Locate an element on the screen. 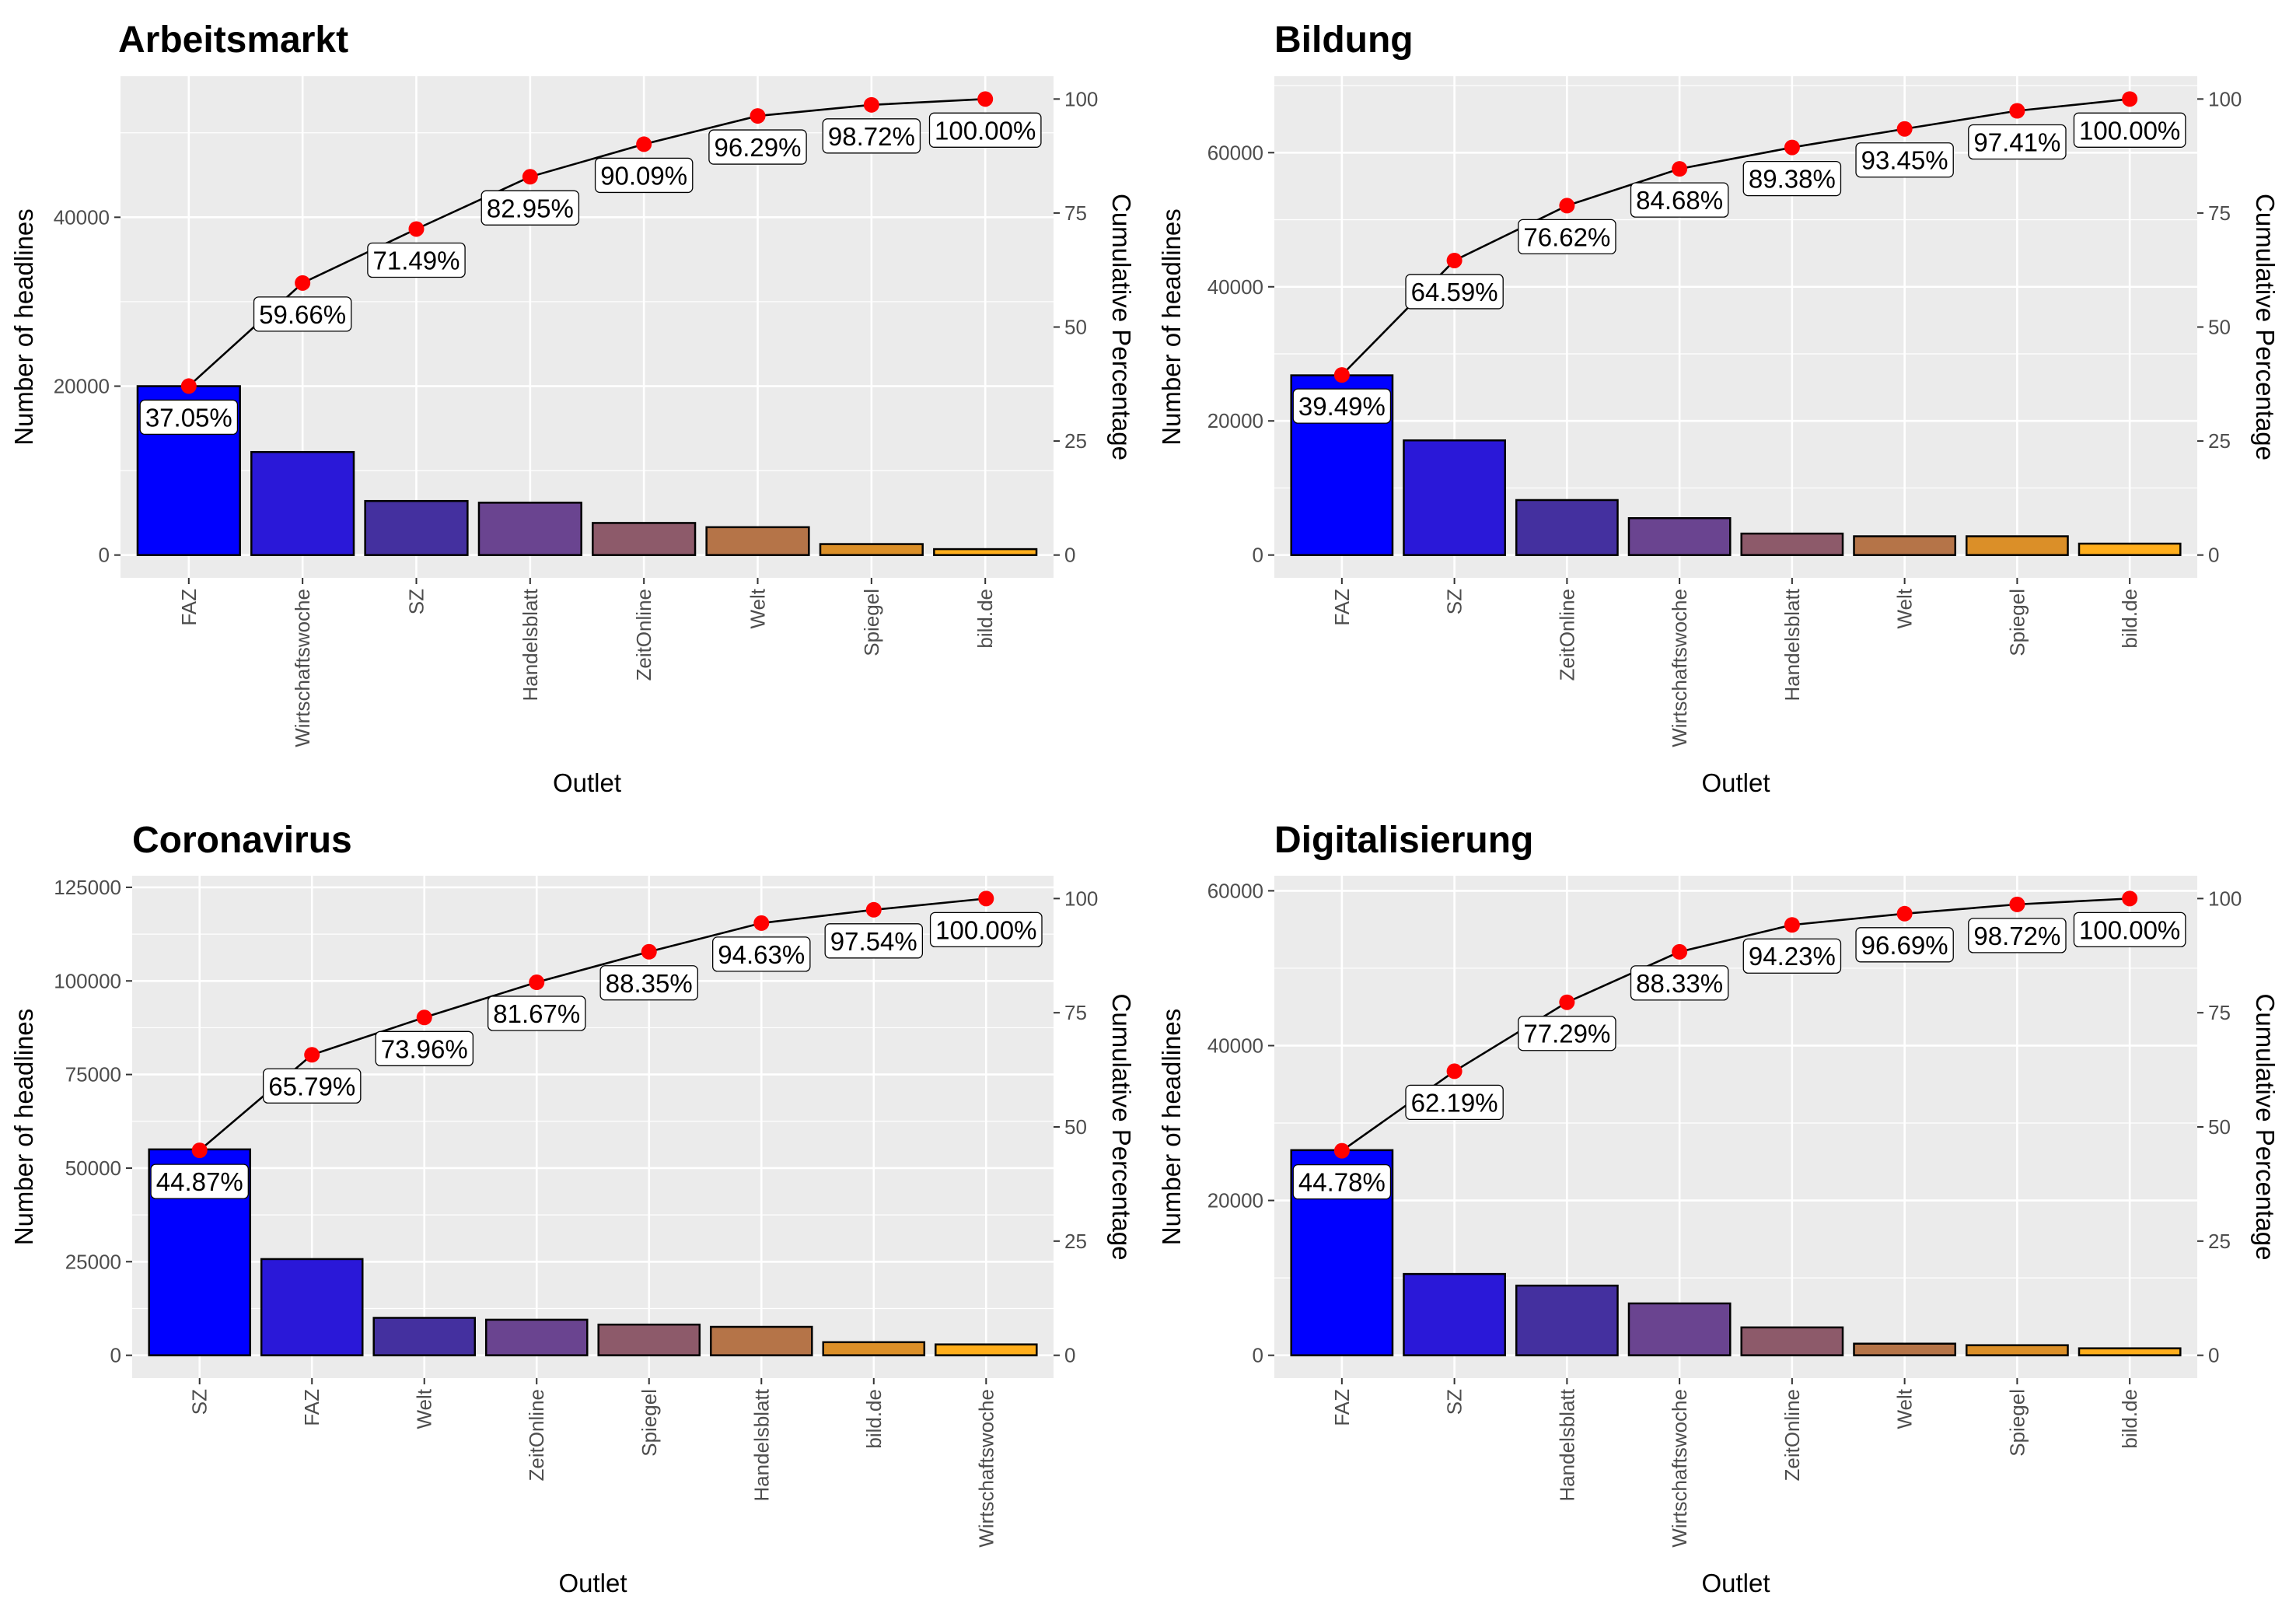 The height and width of the screenshot is (1606, 2296). y-tick-label: 60000 is located at coordinates (1235, 152).